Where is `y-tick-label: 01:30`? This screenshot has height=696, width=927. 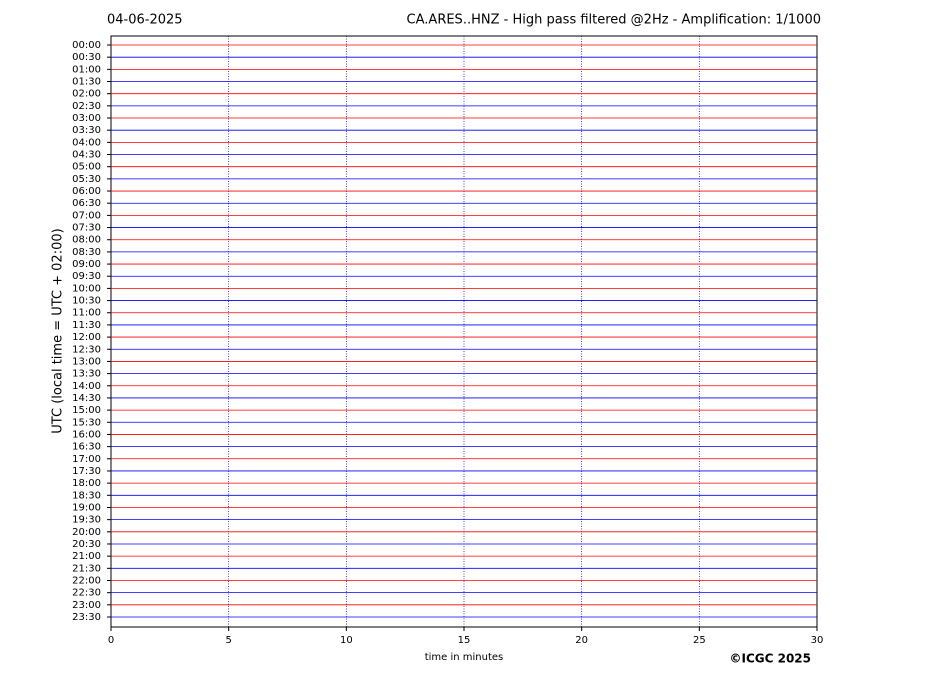 y-tick-label: 01:30 is located at coordinates (86, 82).